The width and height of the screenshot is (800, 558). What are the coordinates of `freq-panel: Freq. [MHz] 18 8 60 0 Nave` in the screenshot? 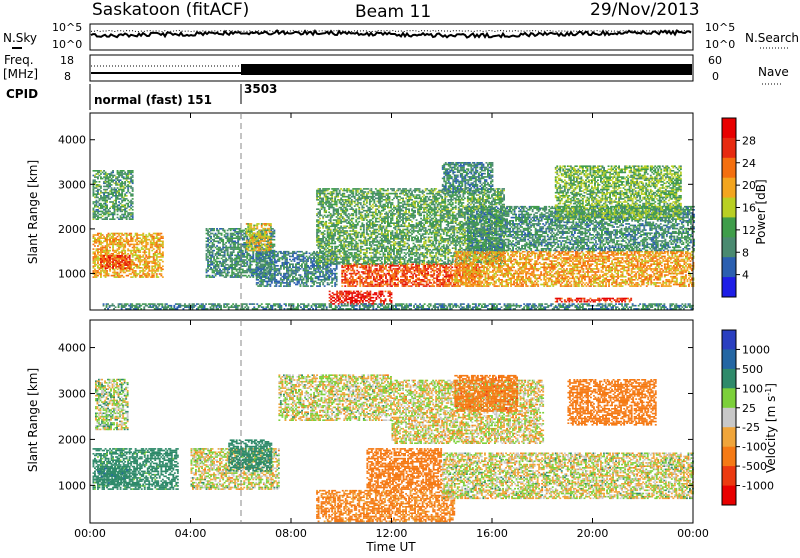 It's located at (396, 68).